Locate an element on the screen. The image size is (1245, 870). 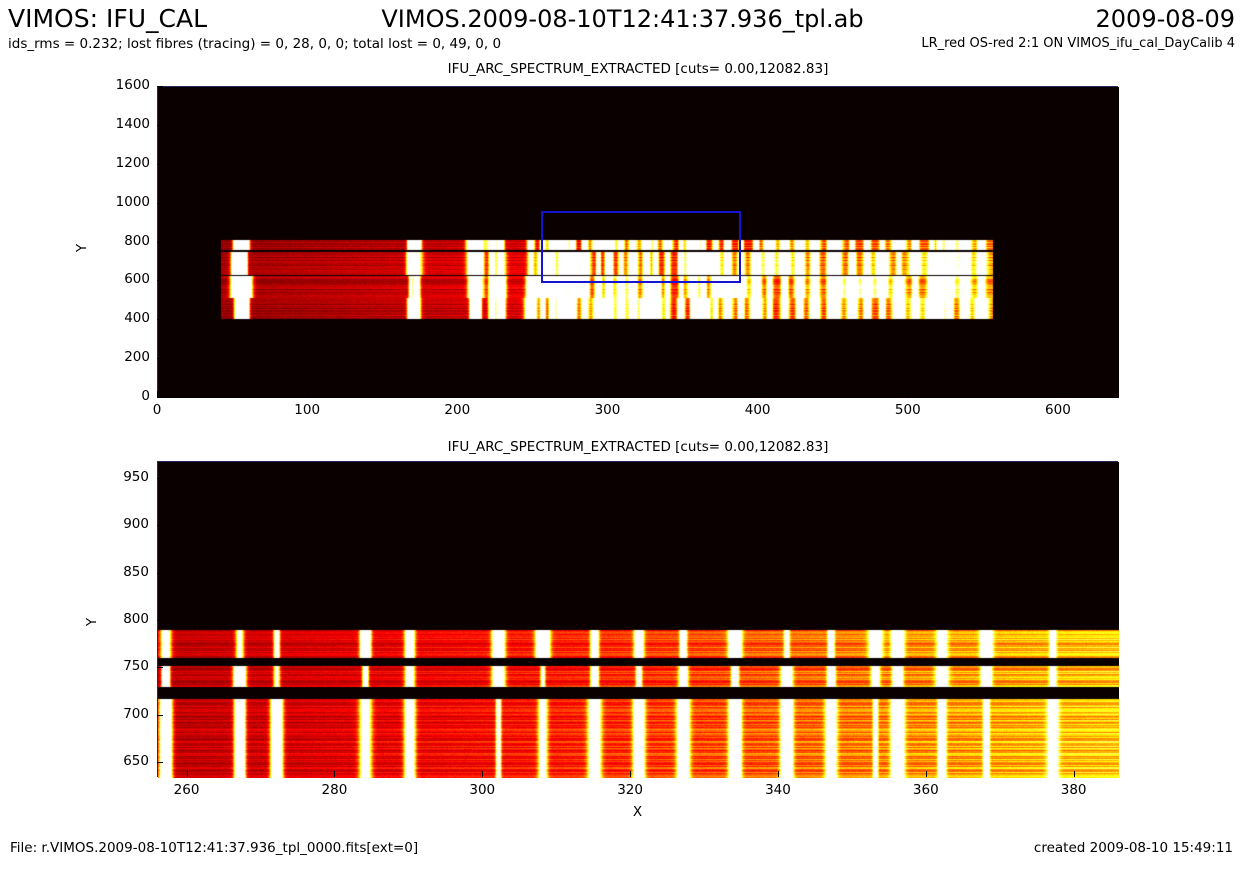
axis-tick-label: 380 is located at coordinates (1073, 790).